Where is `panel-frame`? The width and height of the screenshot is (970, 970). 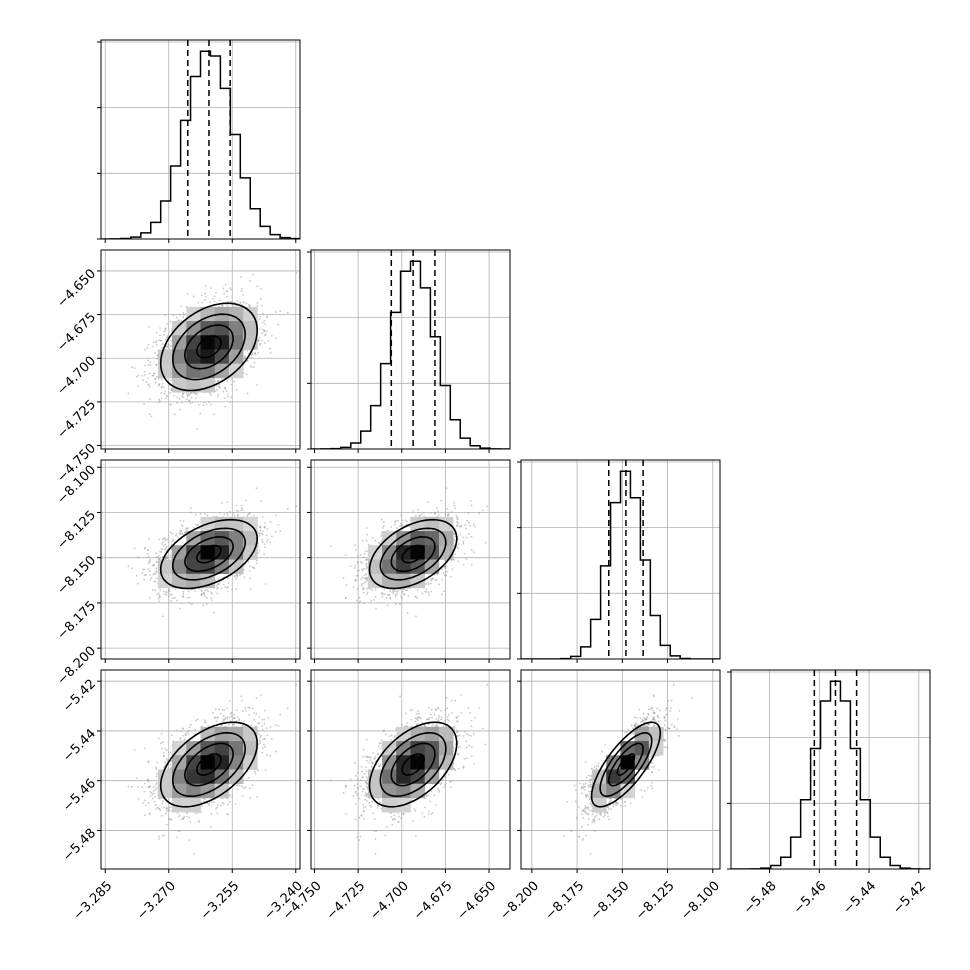
panel-frame is located at coordinates (200, 559).